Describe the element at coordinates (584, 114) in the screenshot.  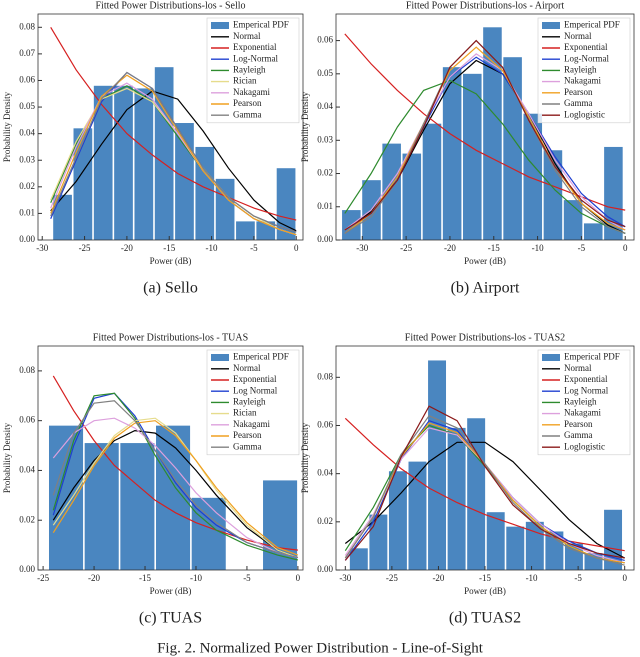
I see `legend-label: Loglogistic` at that location.